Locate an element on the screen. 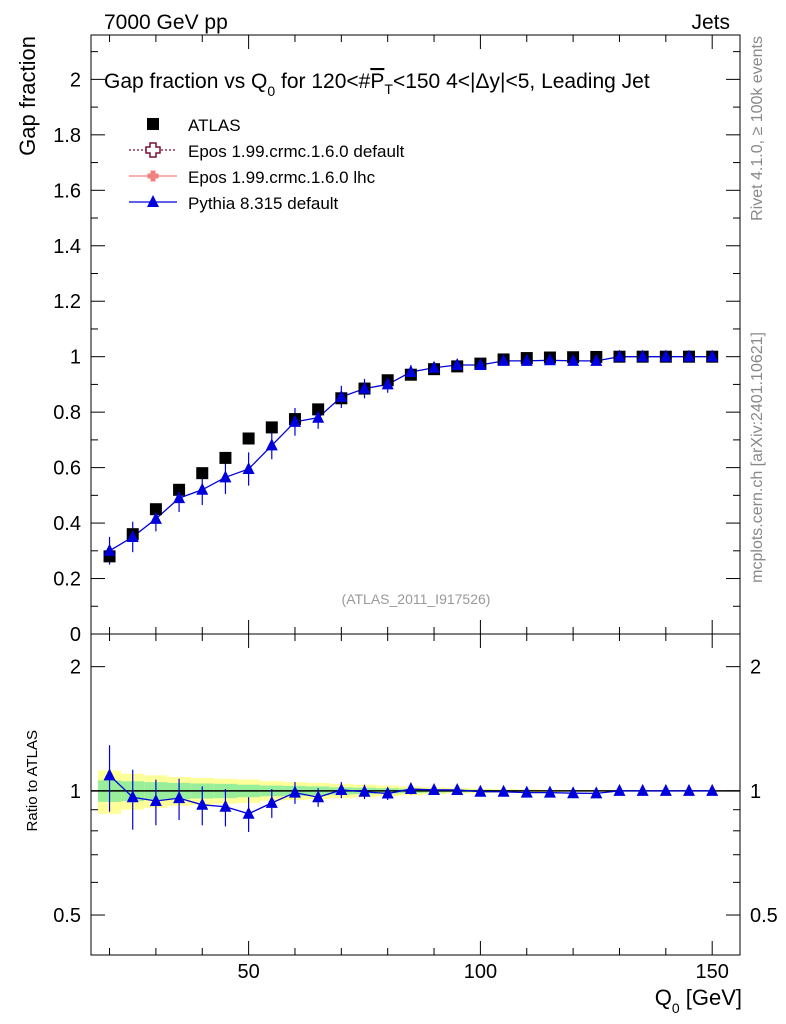 The width and height of the screenshot is (786, 1024). legend-marker-epos-default is located at coordinates (153, 150).